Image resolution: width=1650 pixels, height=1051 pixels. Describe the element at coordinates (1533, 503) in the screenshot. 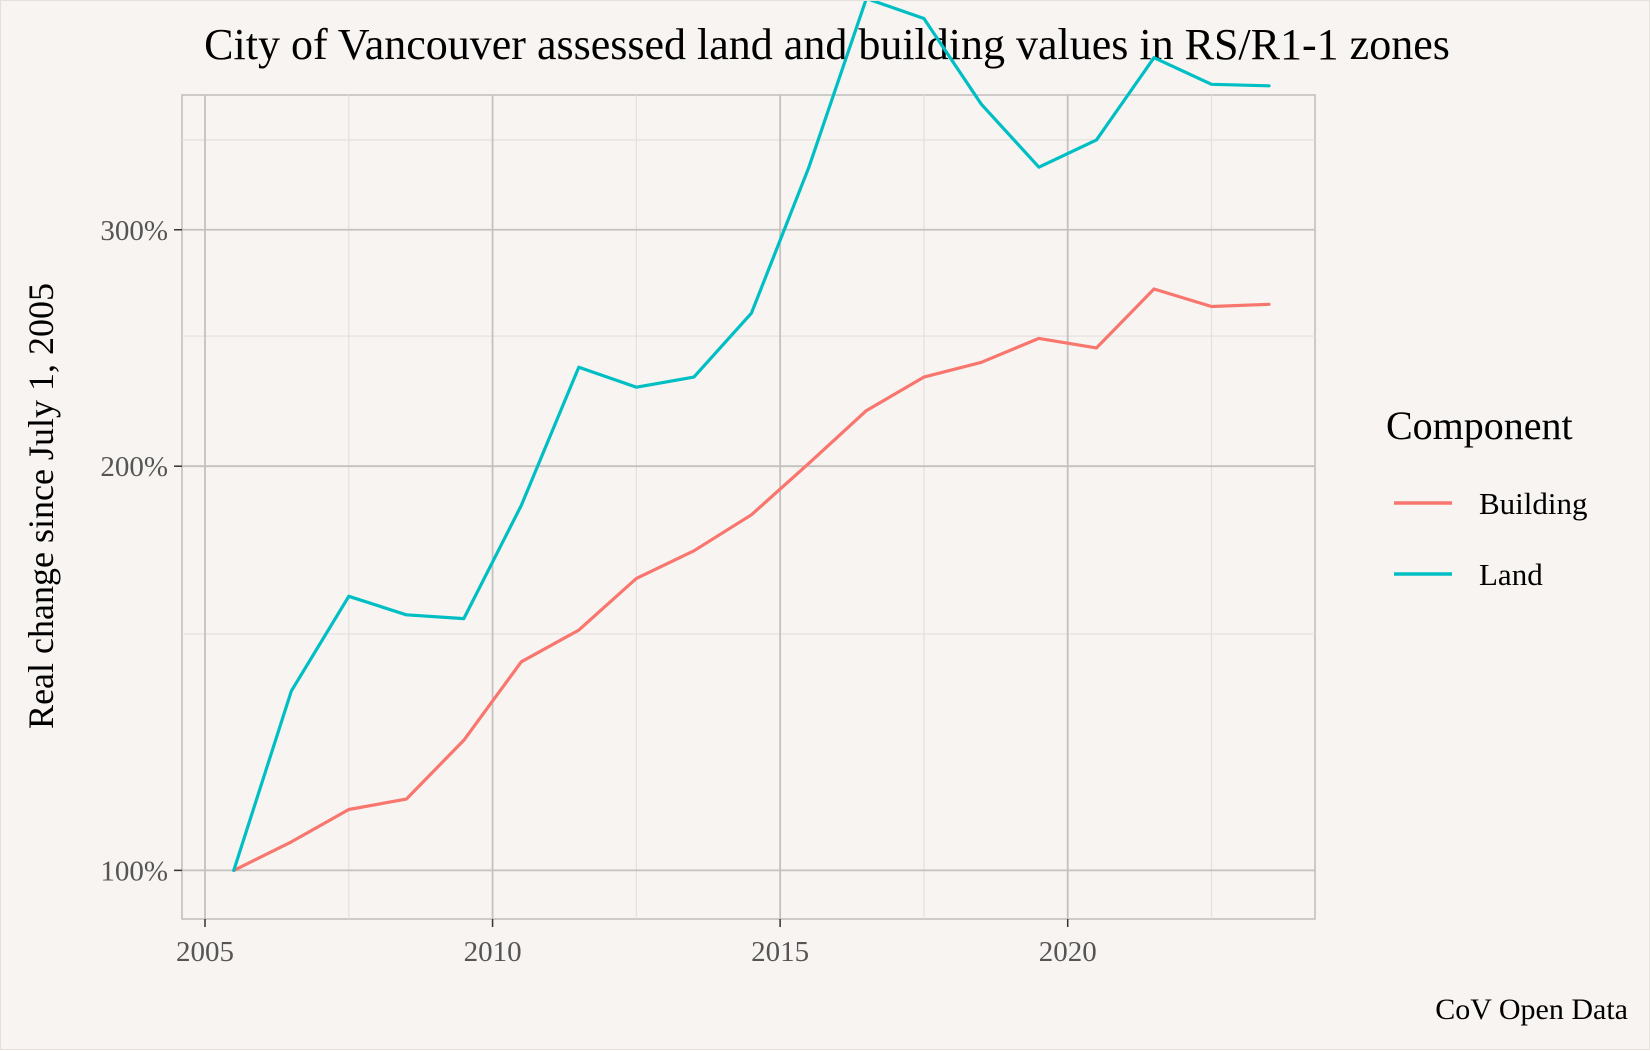

I see `legend-label-building: Building` at that location.